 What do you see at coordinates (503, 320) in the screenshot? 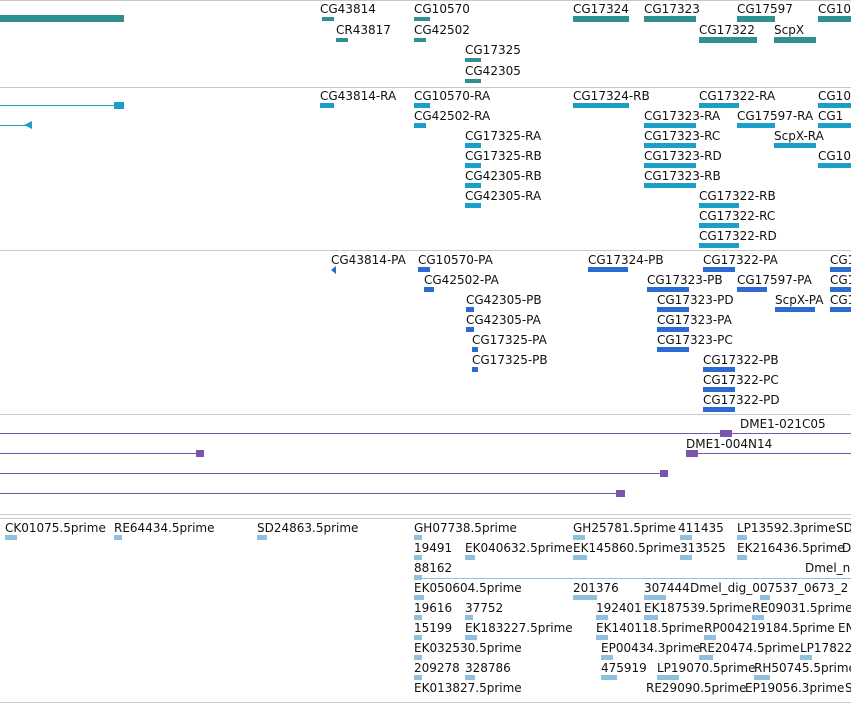
I see `protein-label: CG42305-PA` at bounding box center [503, 320].